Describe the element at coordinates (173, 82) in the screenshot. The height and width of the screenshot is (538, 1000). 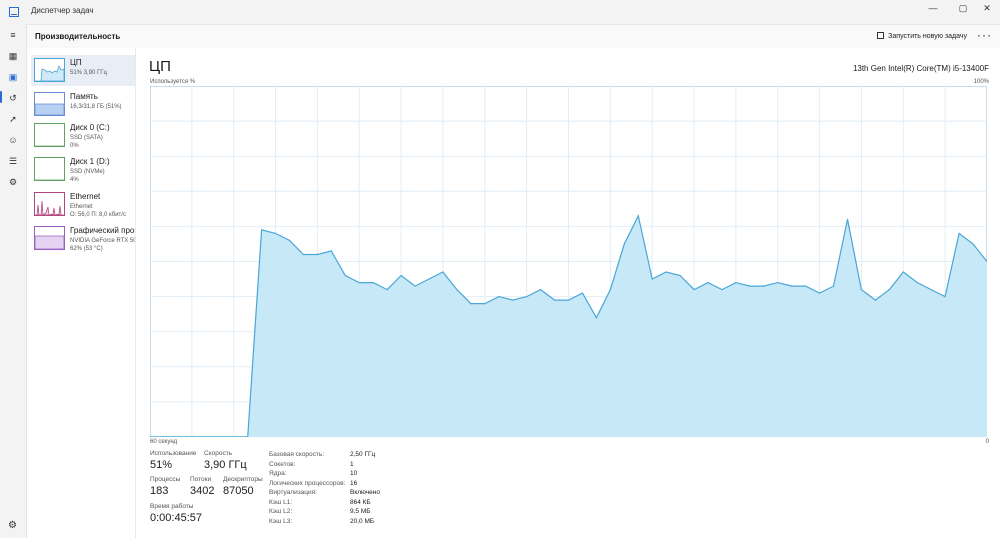
I see `y-axis-label: Используется %` at that location.